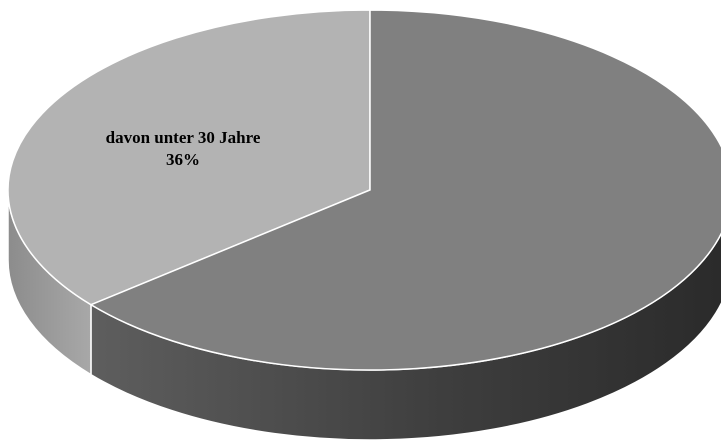 Image resolution: width=721 pixels, height=444 pixels. What do you see at coordinates (183, 148) in the screenshot?
I see `pie-labels: davon unter 30 Jahre 36%` at bounding box center [183, 148].